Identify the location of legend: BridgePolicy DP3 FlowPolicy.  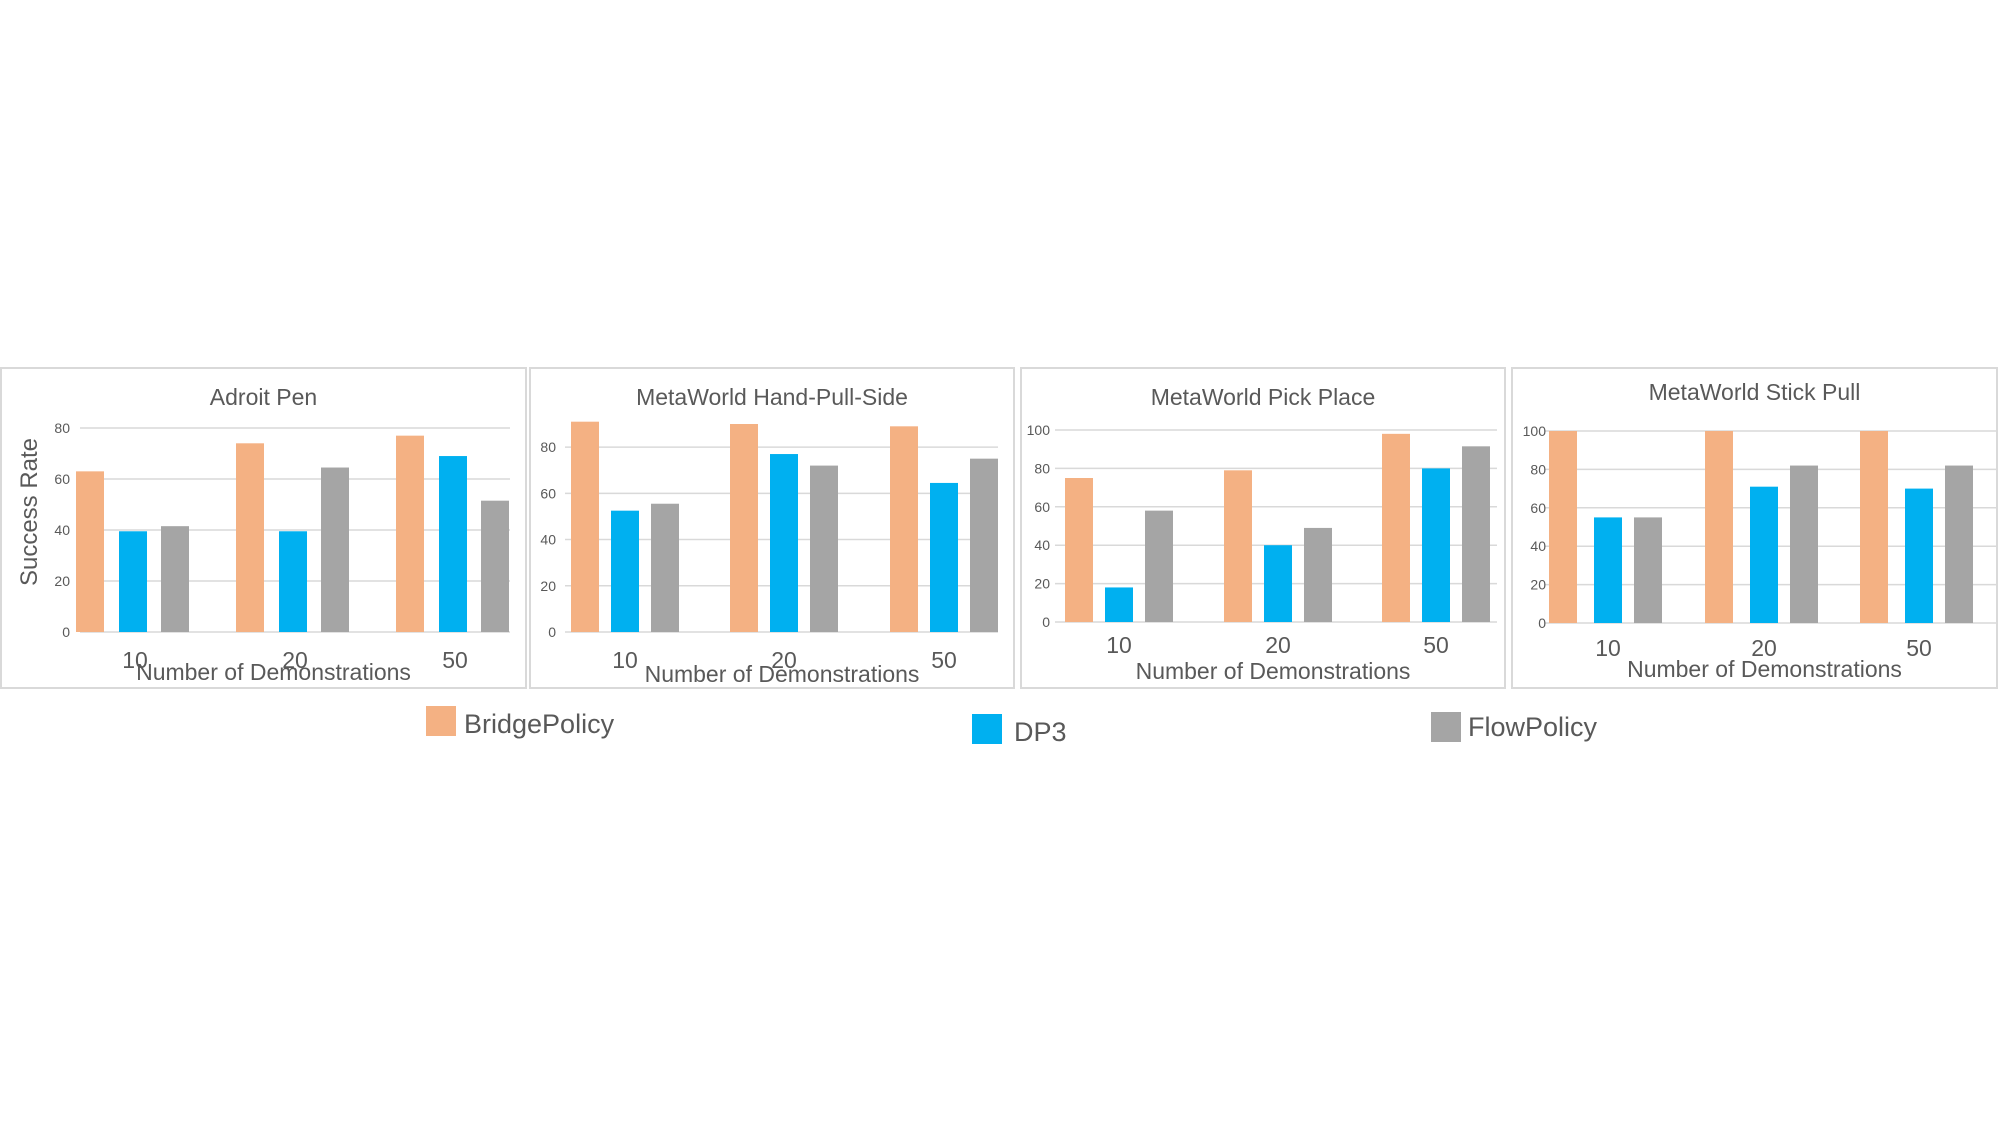
(1012, 726).